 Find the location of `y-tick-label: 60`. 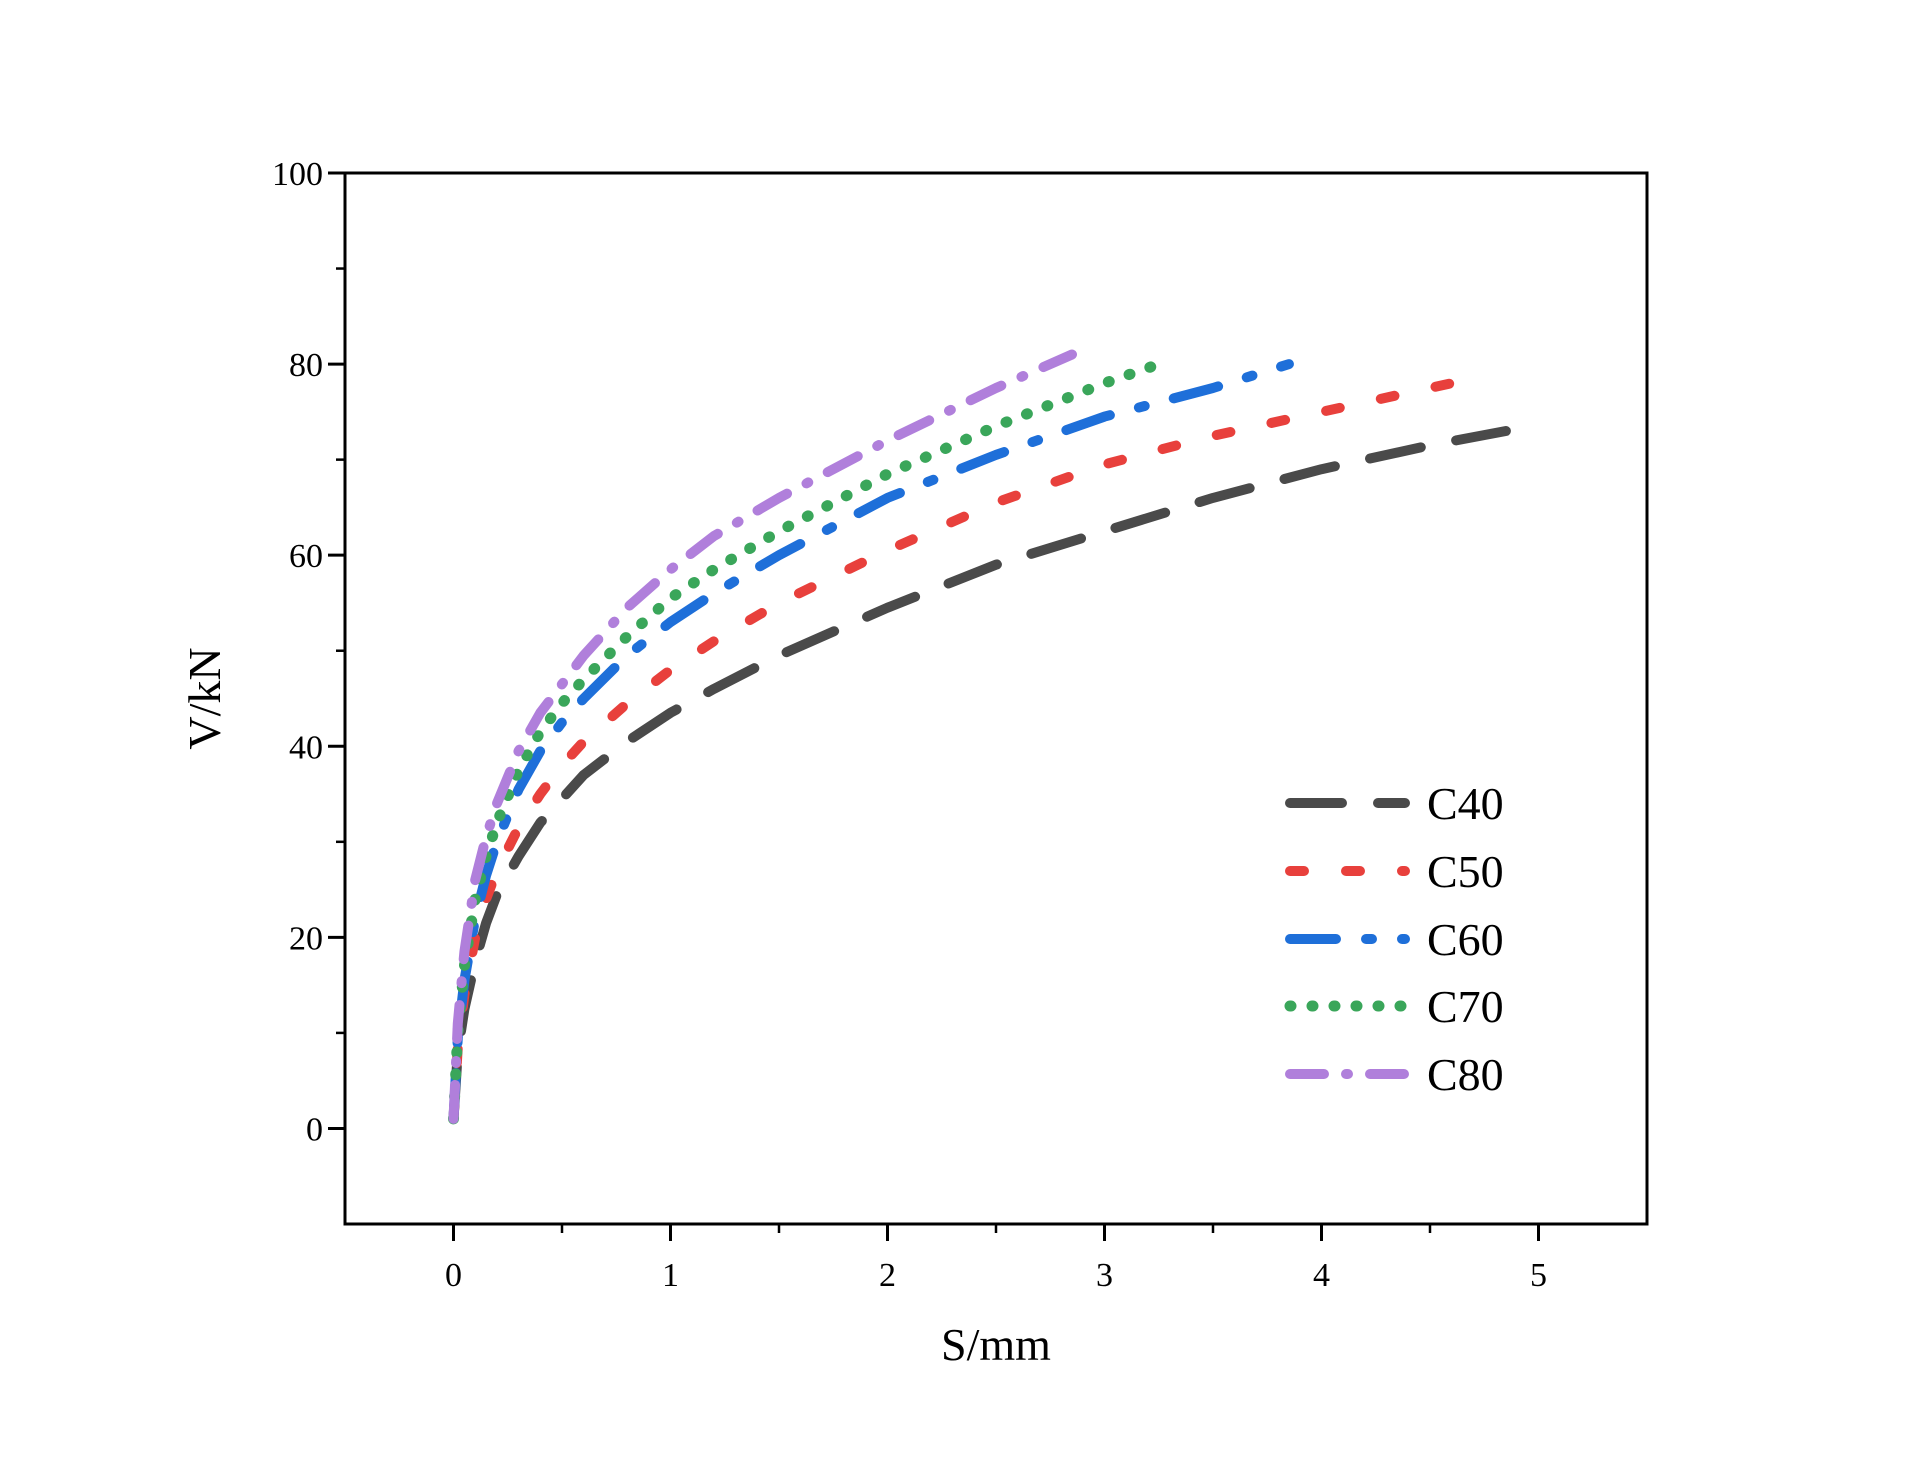

y-tick-label: 60 is located at coordinates (306, 556).